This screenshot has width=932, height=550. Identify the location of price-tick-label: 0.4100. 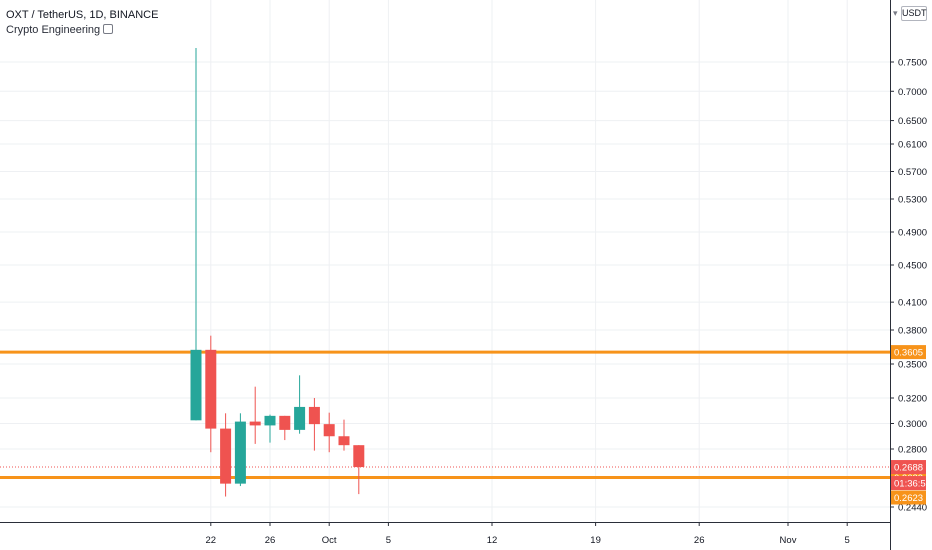
(912, 303).